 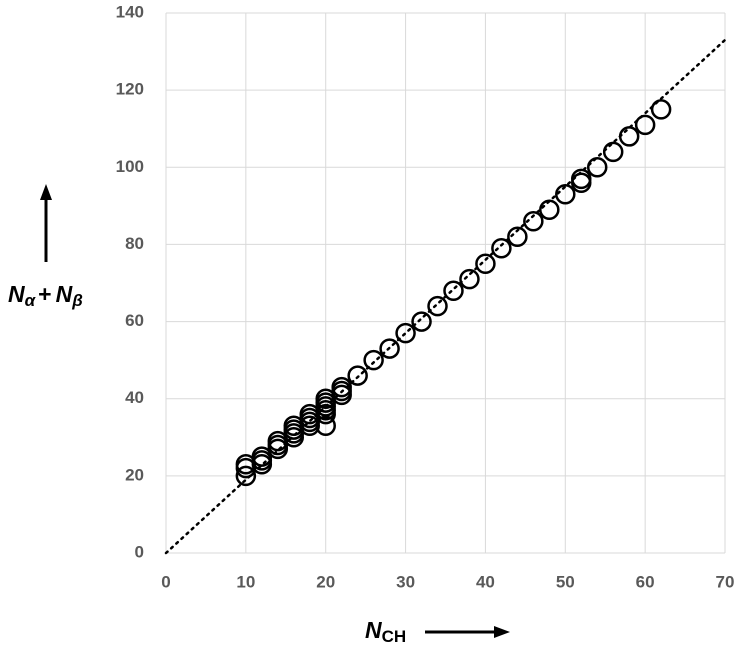 What do you see at coordinates (245, 581) in the screenshot?
I see `x-tick-label: 10` at bounding box center [245, 581].